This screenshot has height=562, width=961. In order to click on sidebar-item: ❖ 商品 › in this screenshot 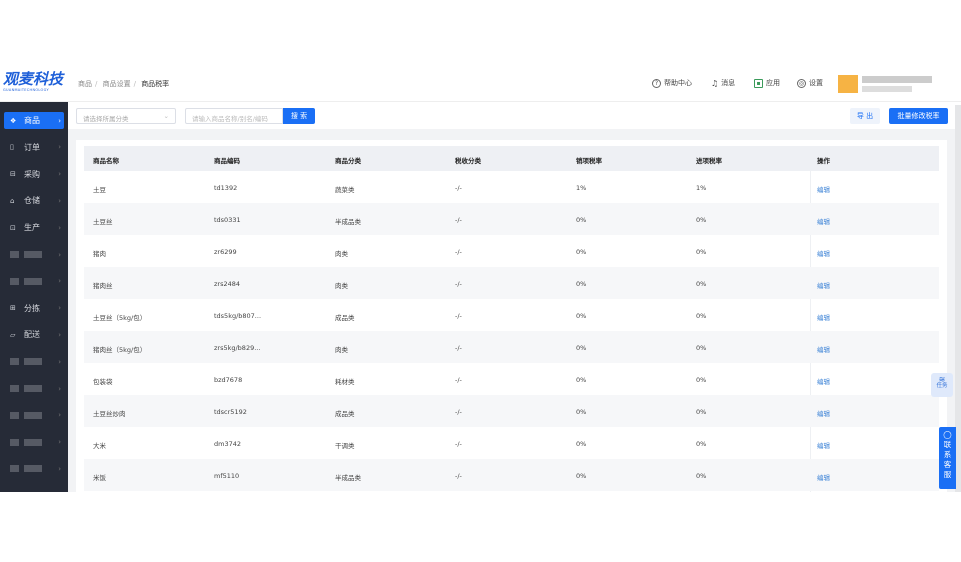, I will do `click(34, 120)`.